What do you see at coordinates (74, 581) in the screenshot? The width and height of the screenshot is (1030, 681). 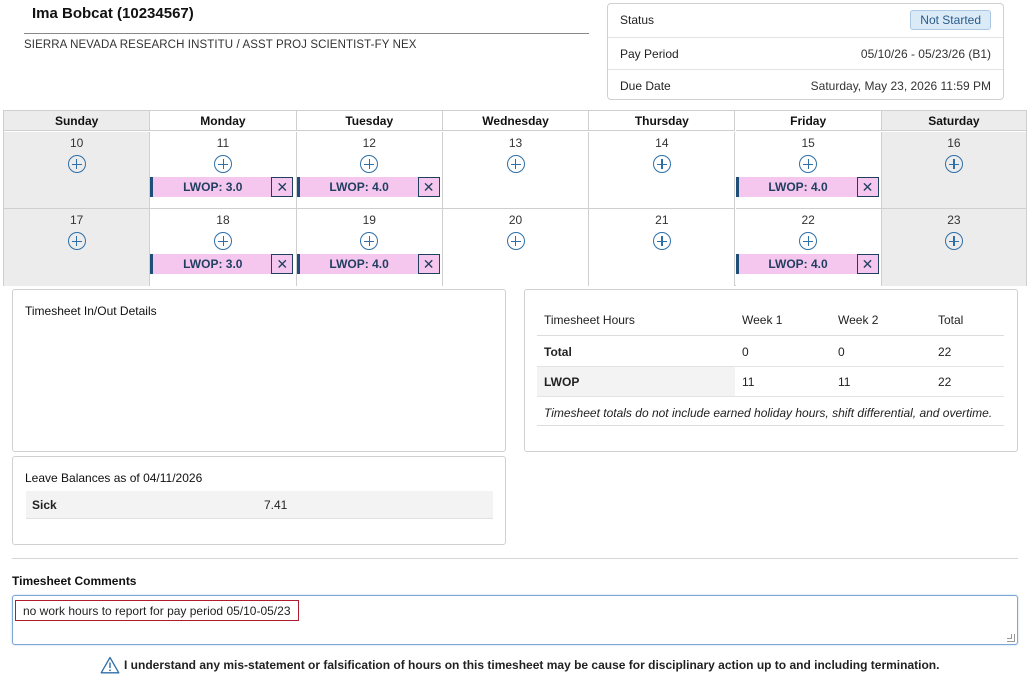 I see `comments-title: Timesheet Comments` at bounding box center [74, 581].